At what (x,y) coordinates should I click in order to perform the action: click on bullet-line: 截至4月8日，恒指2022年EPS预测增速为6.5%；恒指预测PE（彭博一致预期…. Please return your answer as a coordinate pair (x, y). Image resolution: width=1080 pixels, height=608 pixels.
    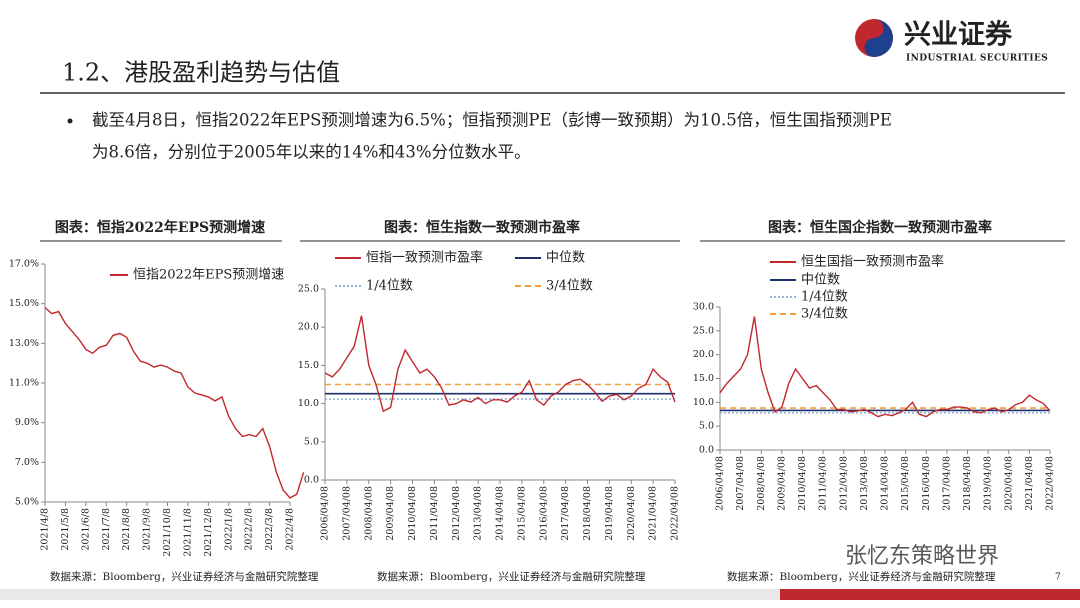
    Looking at the image, I should click on (492, 120).